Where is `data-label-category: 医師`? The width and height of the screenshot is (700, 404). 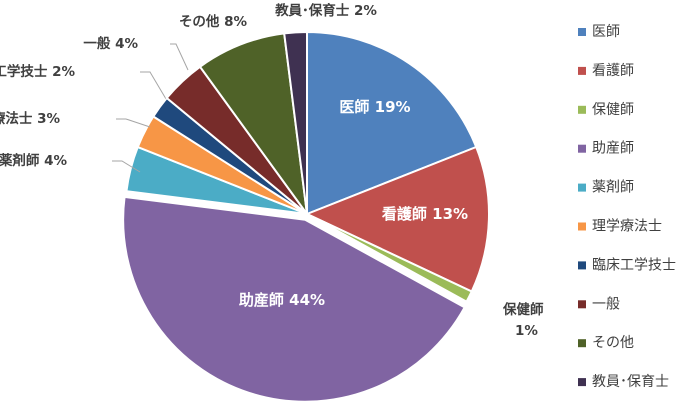 data-label-category: 医師 is located at coordinates (354, 107).